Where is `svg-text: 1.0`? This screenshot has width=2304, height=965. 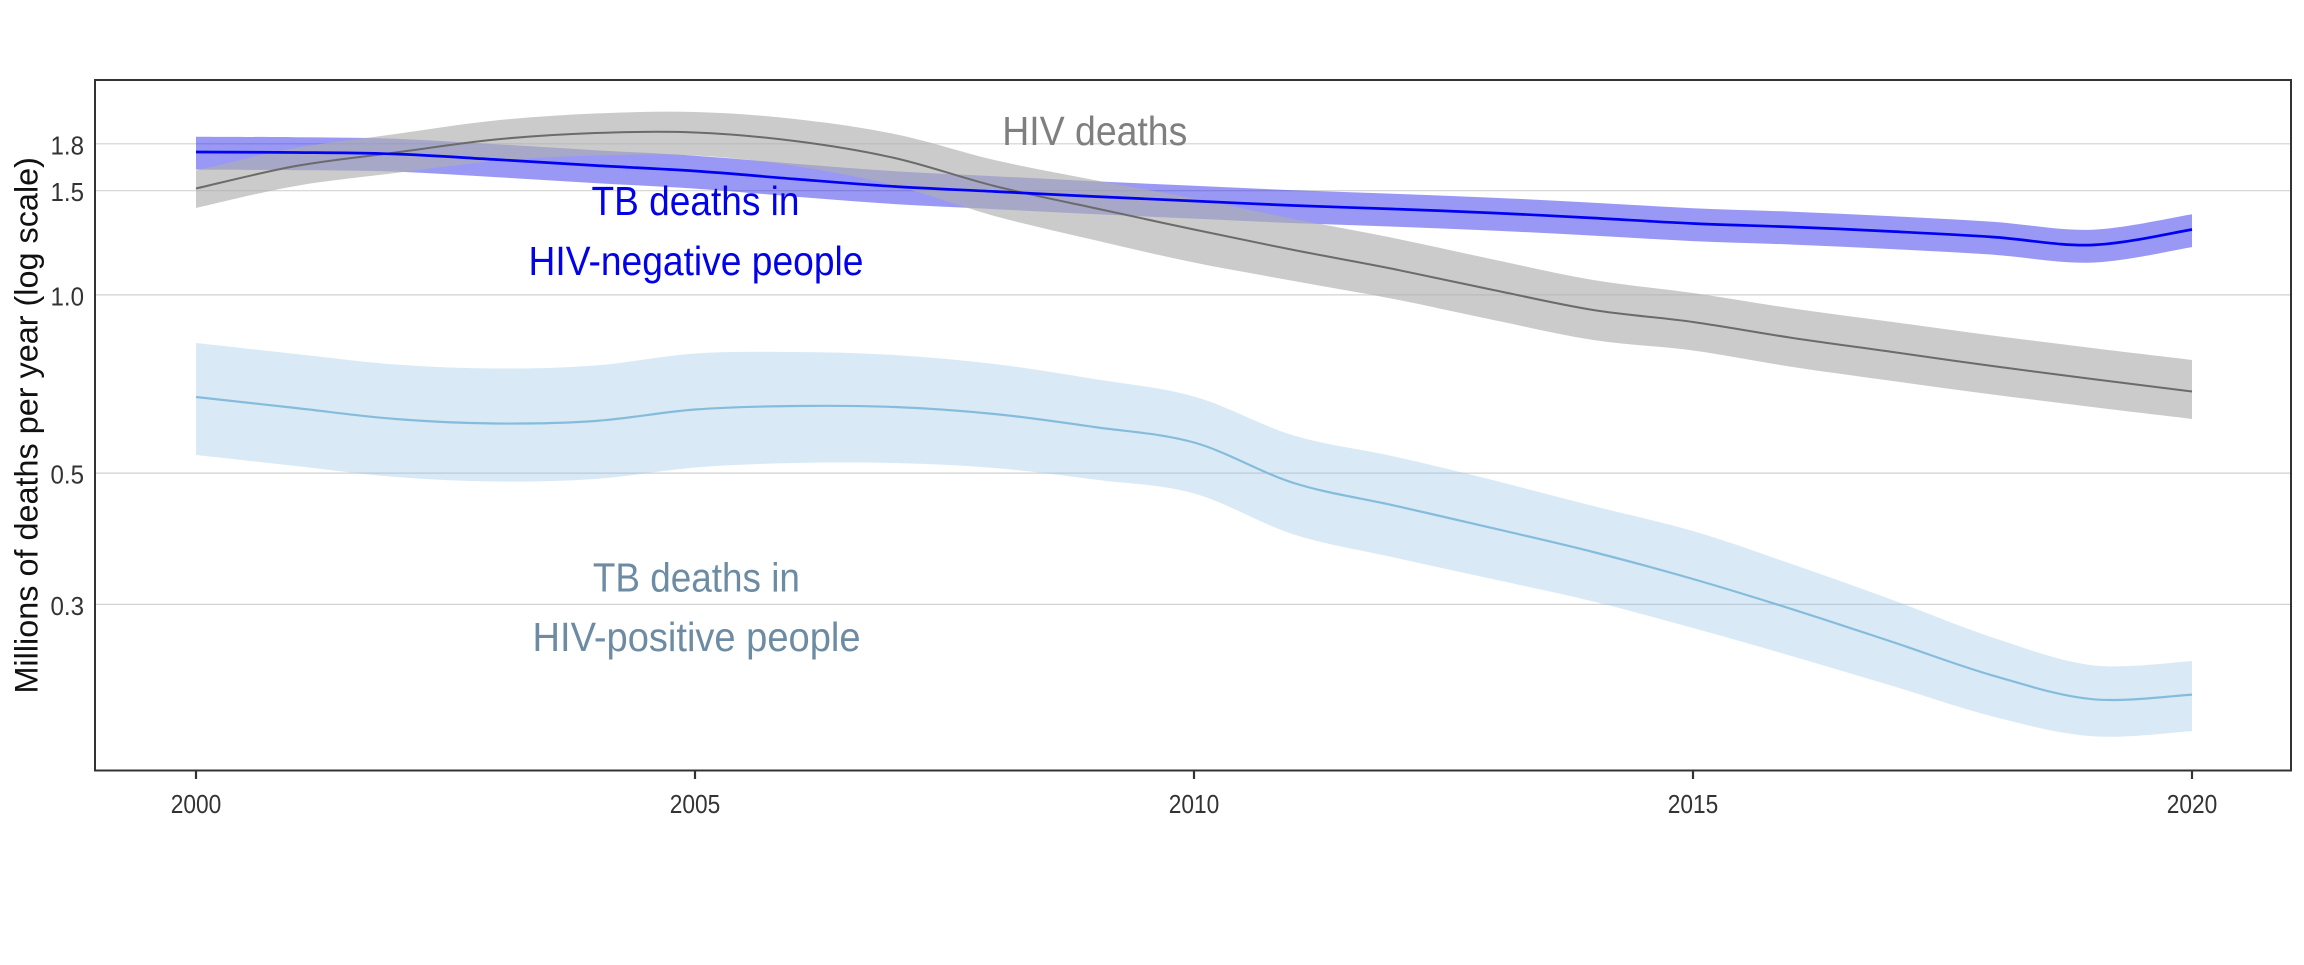 svg-text: 1.0 is located at coordinates (68, 296).